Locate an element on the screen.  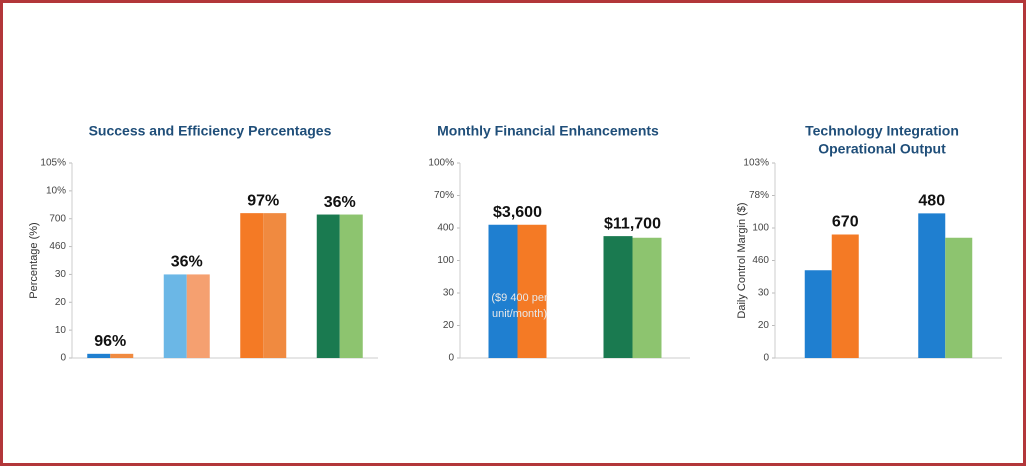
y-tick-label: 700 is located at coordinates (57, 218).